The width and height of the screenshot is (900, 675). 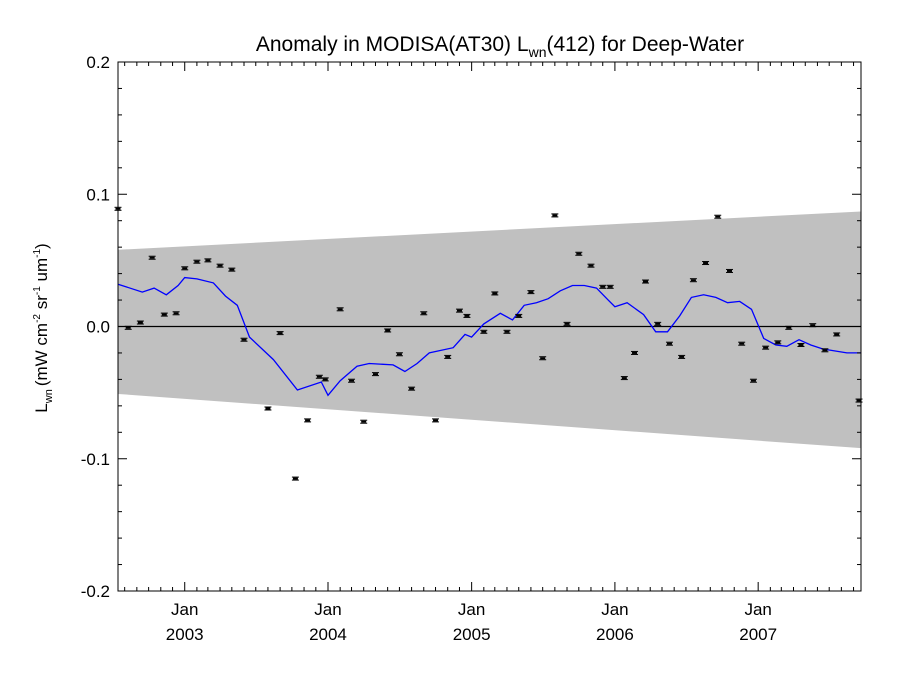 I want to click on x-tick-label-year: 2006, so click(x=615, y=634).